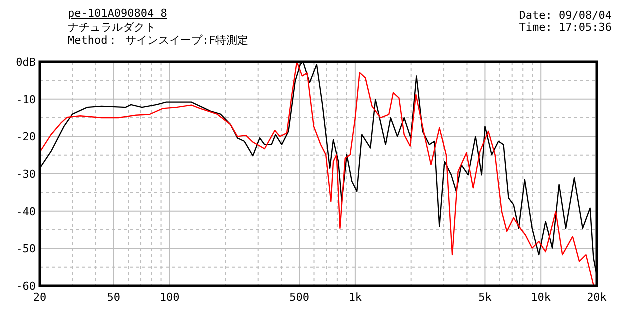 The height and width of the screenshot is (319, 637). I want to click on x-tick-label: 20, so click(40, 297).